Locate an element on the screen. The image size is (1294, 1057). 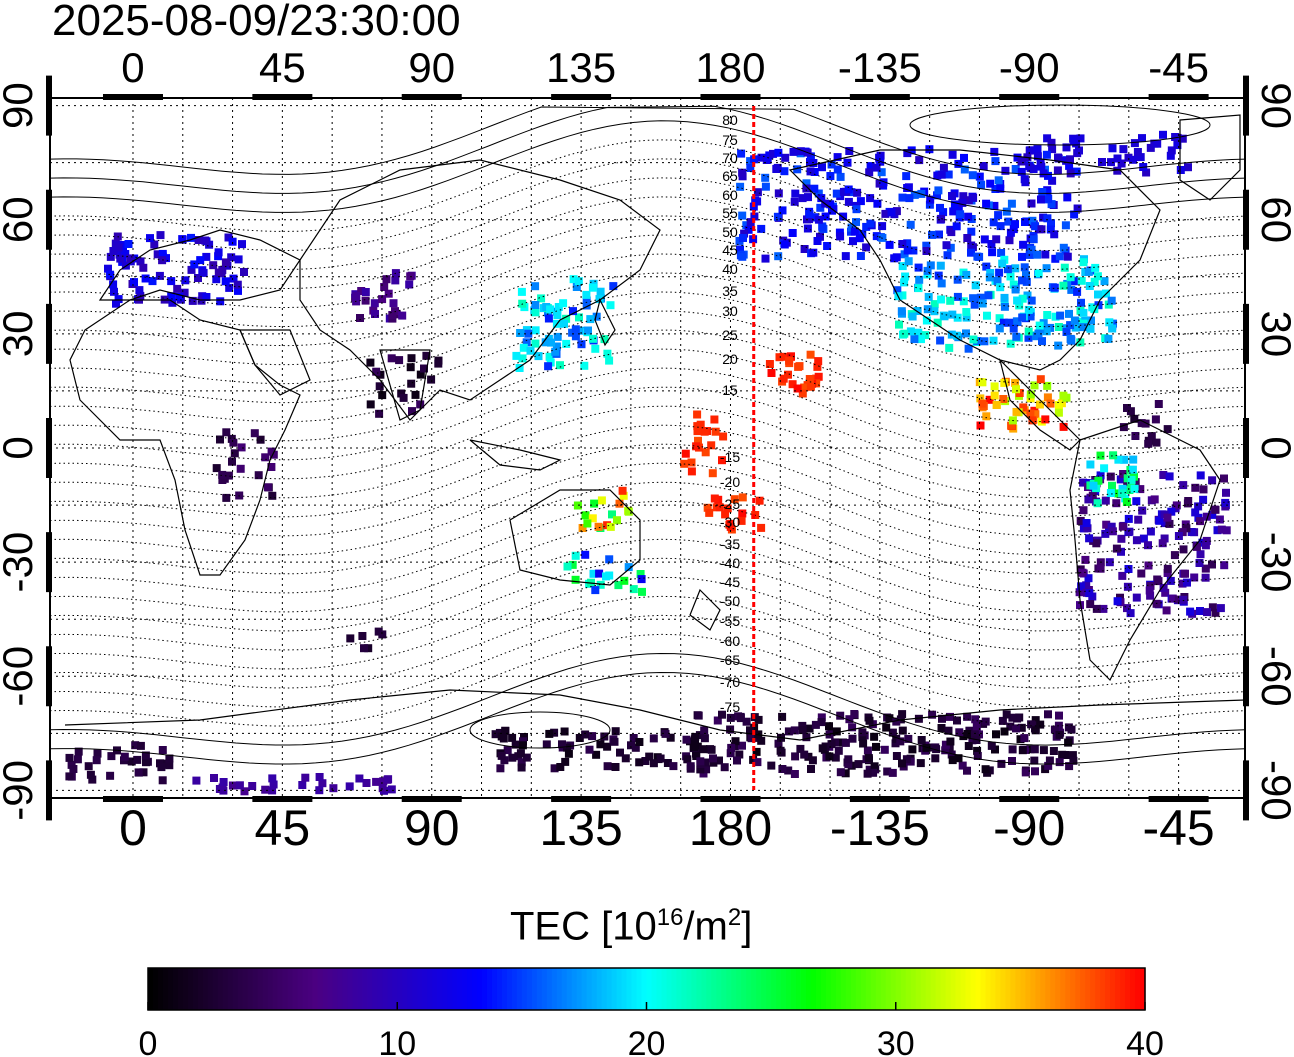
mlat-label: 50 is located at coordinates (730, 232).